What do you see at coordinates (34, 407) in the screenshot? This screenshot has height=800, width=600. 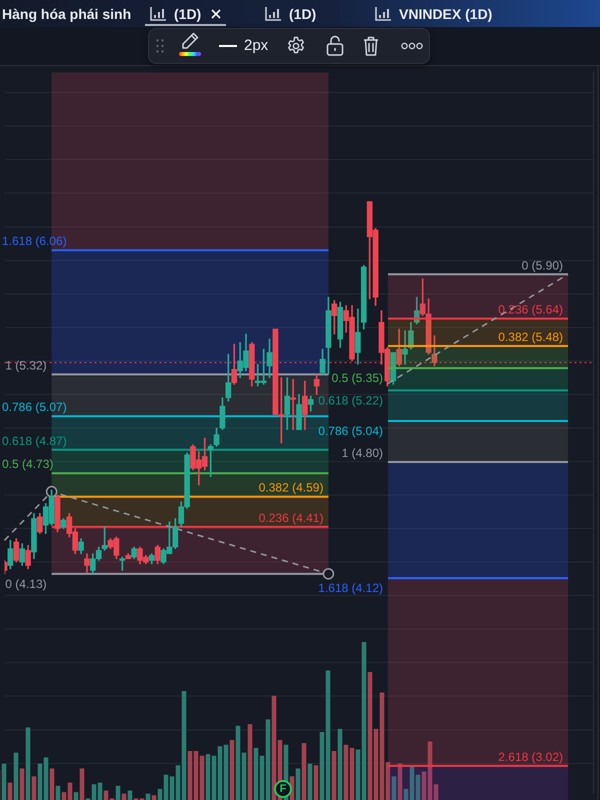 I see `ref-line-label: 0.786 (5.07)` at bounding box center [34, 407].